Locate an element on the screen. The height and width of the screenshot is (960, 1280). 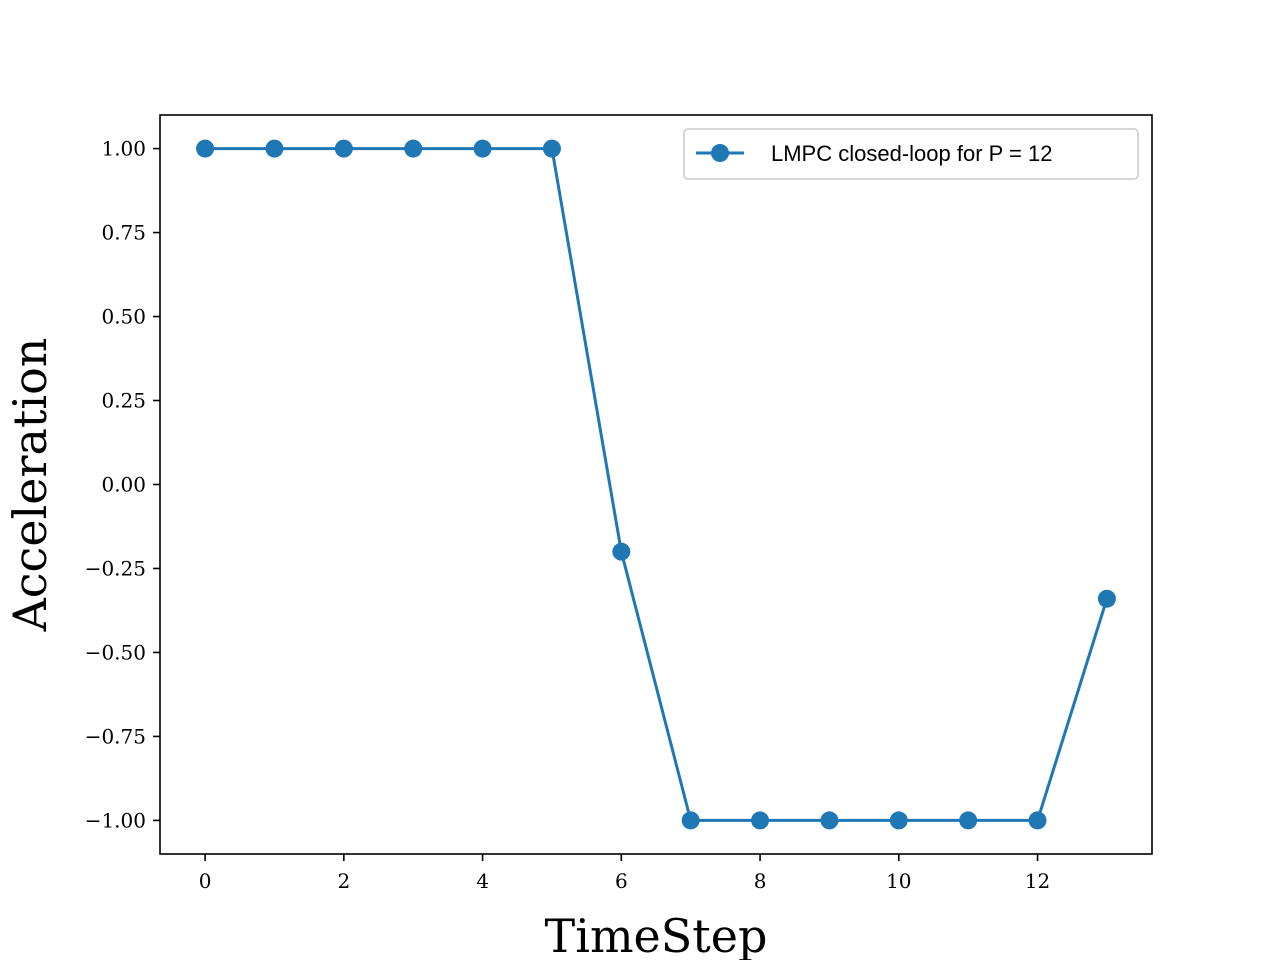
x-tick-label: 4 is located at coordinates (482, 881).